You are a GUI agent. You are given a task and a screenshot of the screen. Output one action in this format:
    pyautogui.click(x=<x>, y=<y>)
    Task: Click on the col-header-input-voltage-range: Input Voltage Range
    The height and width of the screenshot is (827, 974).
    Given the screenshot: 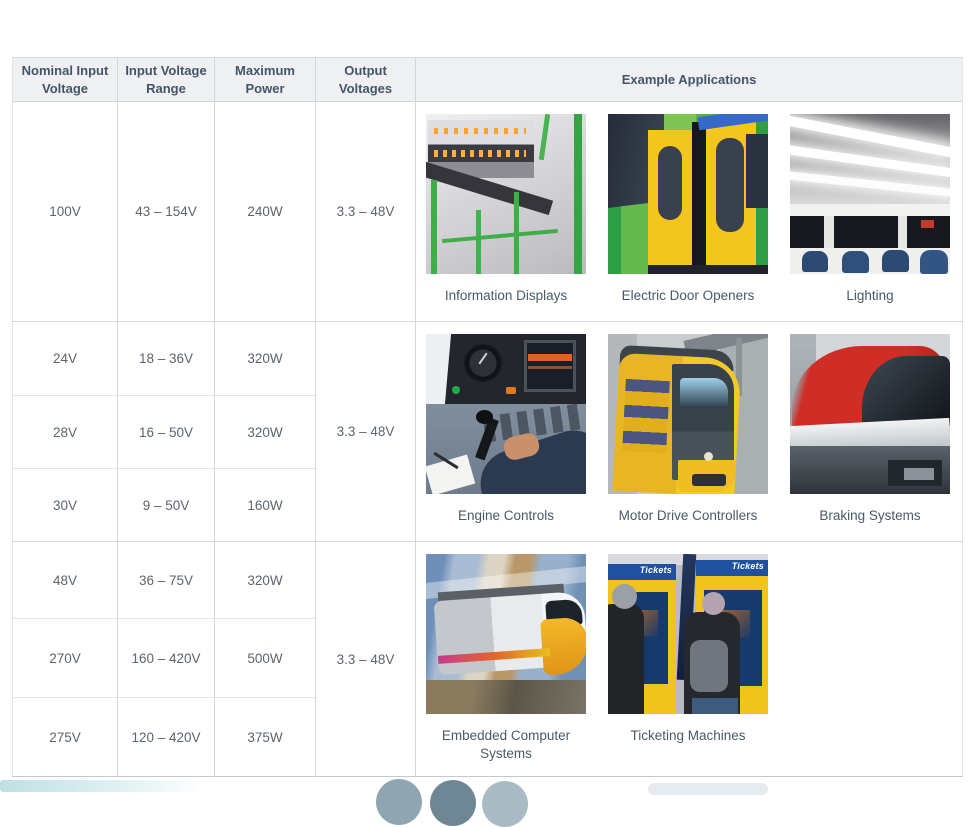 What is the action you would take?
    pyautogui.click(x=166, y=79)
    